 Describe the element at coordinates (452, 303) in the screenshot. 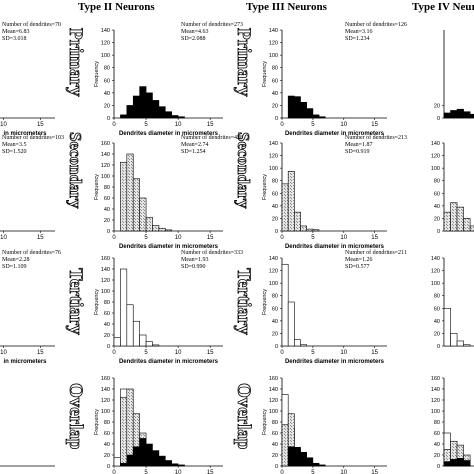

I see `panel-type4-tertiary: 0 20 40 60 80 100 120 140` at that location.